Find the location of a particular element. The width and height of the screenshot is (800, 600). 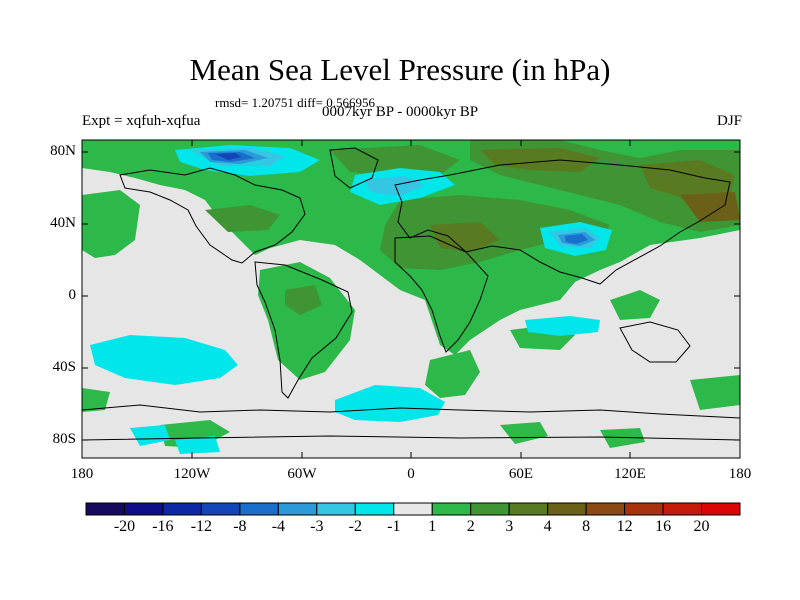

colorbar-label: -3 is located at coordinates (317, 526).